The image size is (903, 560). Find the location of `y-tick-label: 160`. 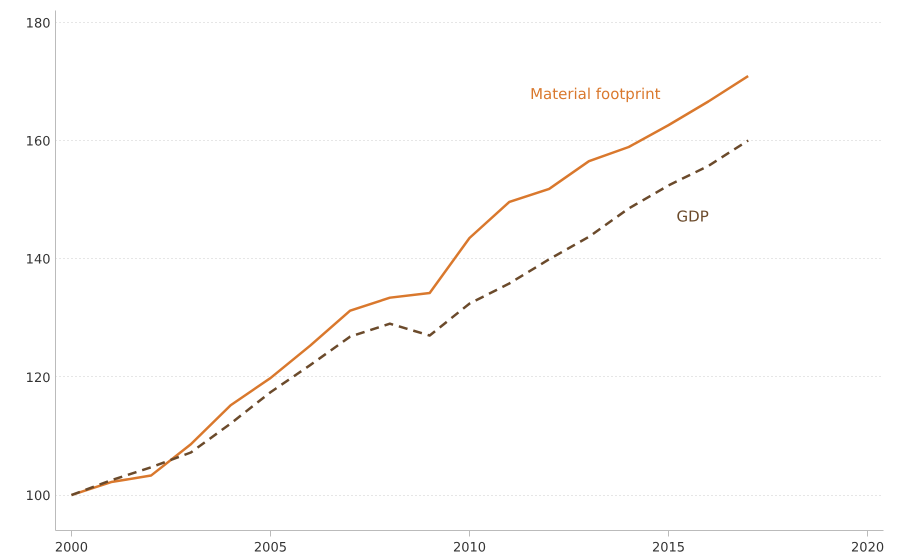

y-tick-label: 160 is located at coordinates (38, 142).